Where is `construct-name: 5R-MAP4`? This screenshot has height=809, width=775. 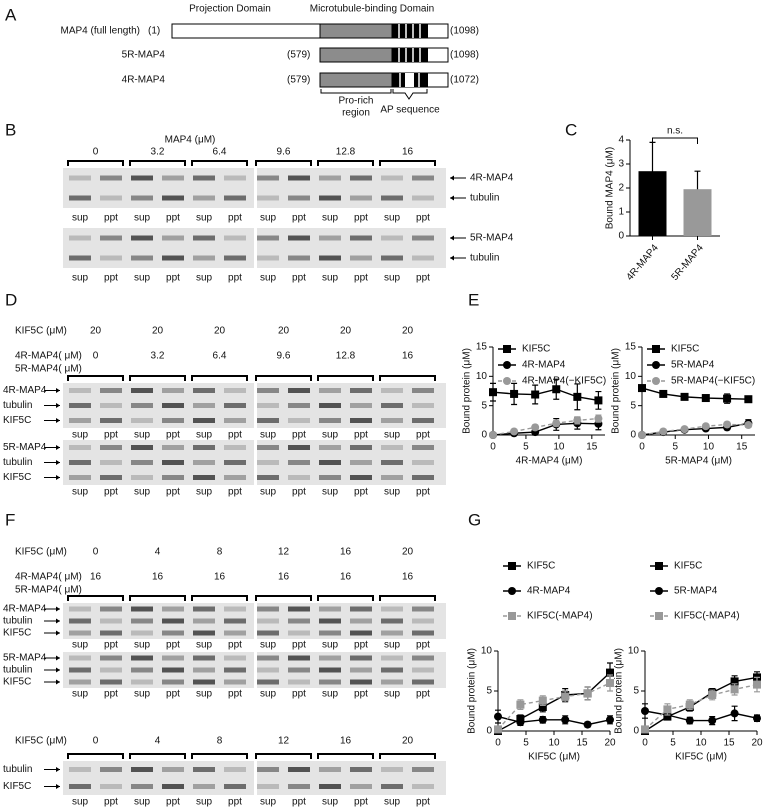 construct-name: 5R-MAP4 is located at coordinates (144, 55).